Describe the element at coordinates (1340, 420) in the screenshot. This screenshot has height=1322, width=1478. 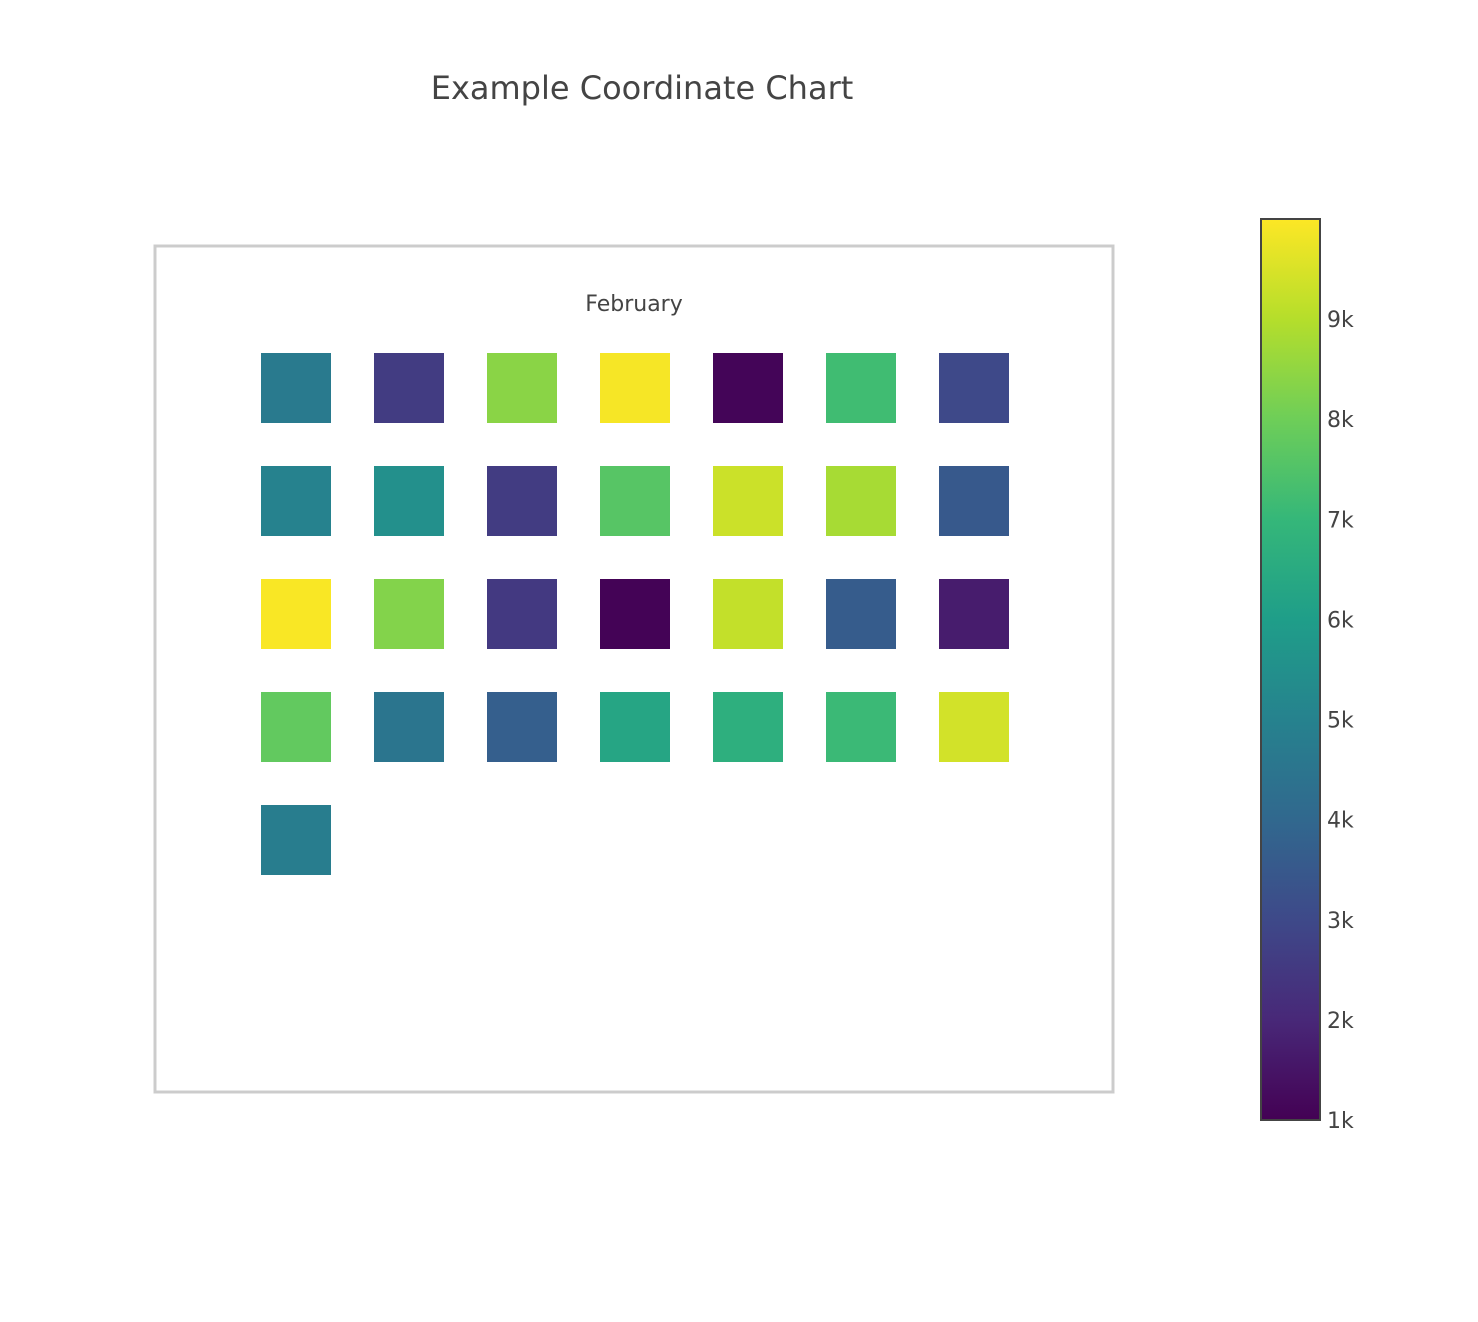
I see `colorbar-tick-label: 8k` at that location.